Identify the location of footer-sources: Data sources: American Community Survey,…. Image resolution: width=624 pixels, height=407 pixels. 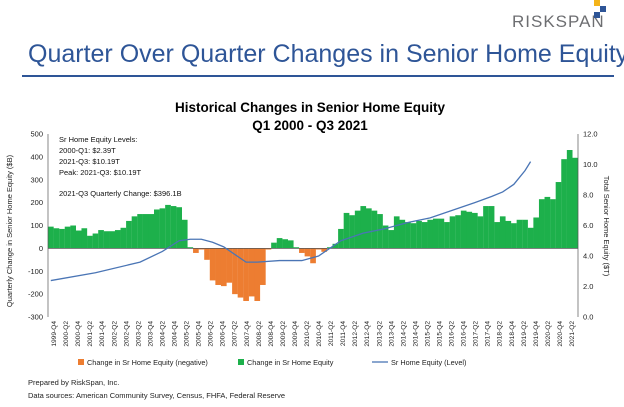
(157, 395).